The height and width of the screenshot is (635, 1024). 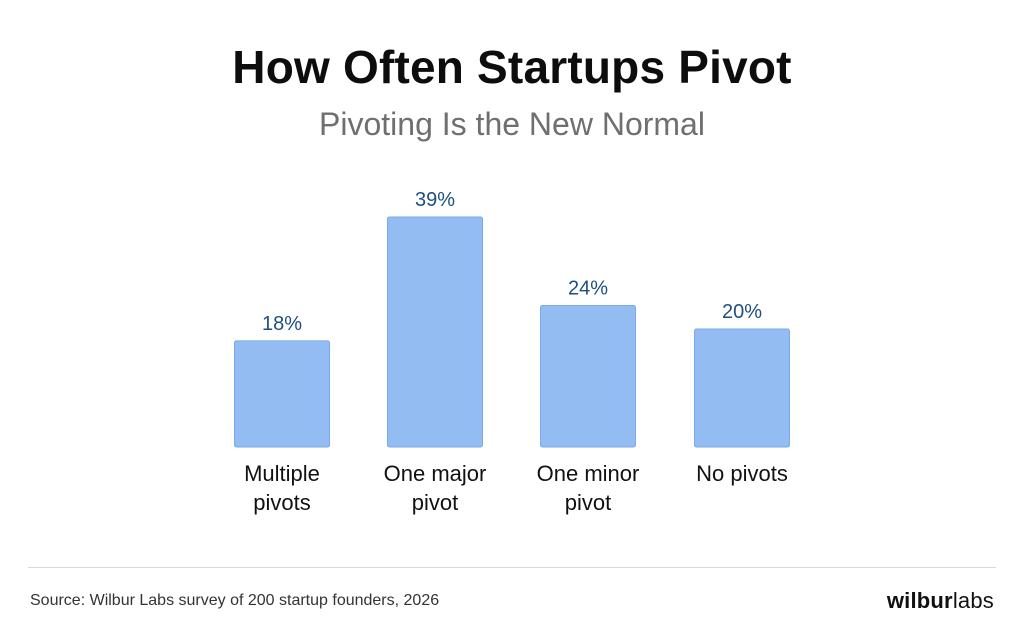 What do you see at coordinates (588, 502) in the screenshot?
I see `category-label-2-line-1: pivot` at bounding box center [588, 502].